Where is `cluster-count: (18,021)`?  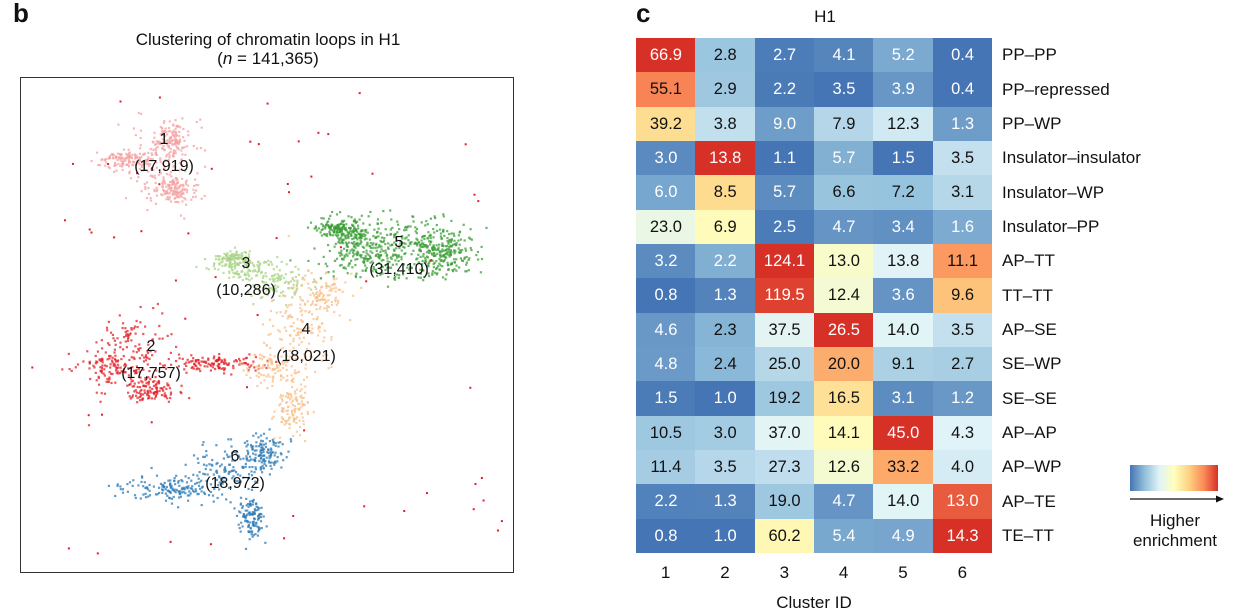
cluster-count: (18,021) is located at coordinates (306, 356).